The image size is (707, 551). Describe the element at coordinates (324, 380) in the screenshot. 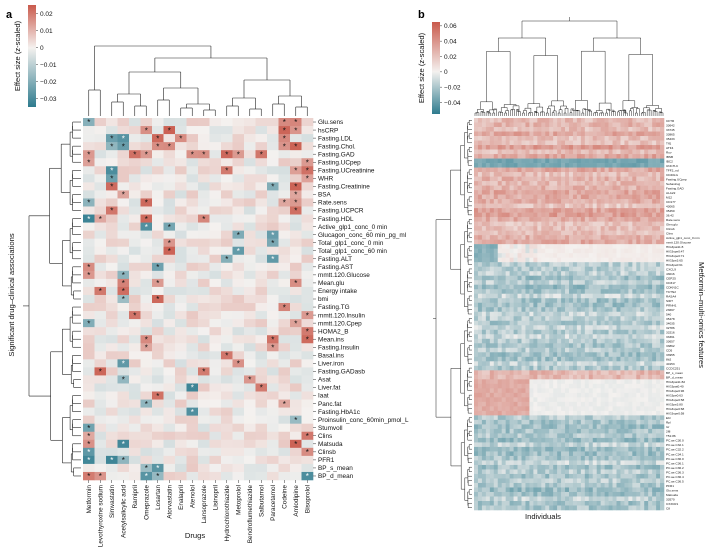

I see `row-label: Asat` at that location.